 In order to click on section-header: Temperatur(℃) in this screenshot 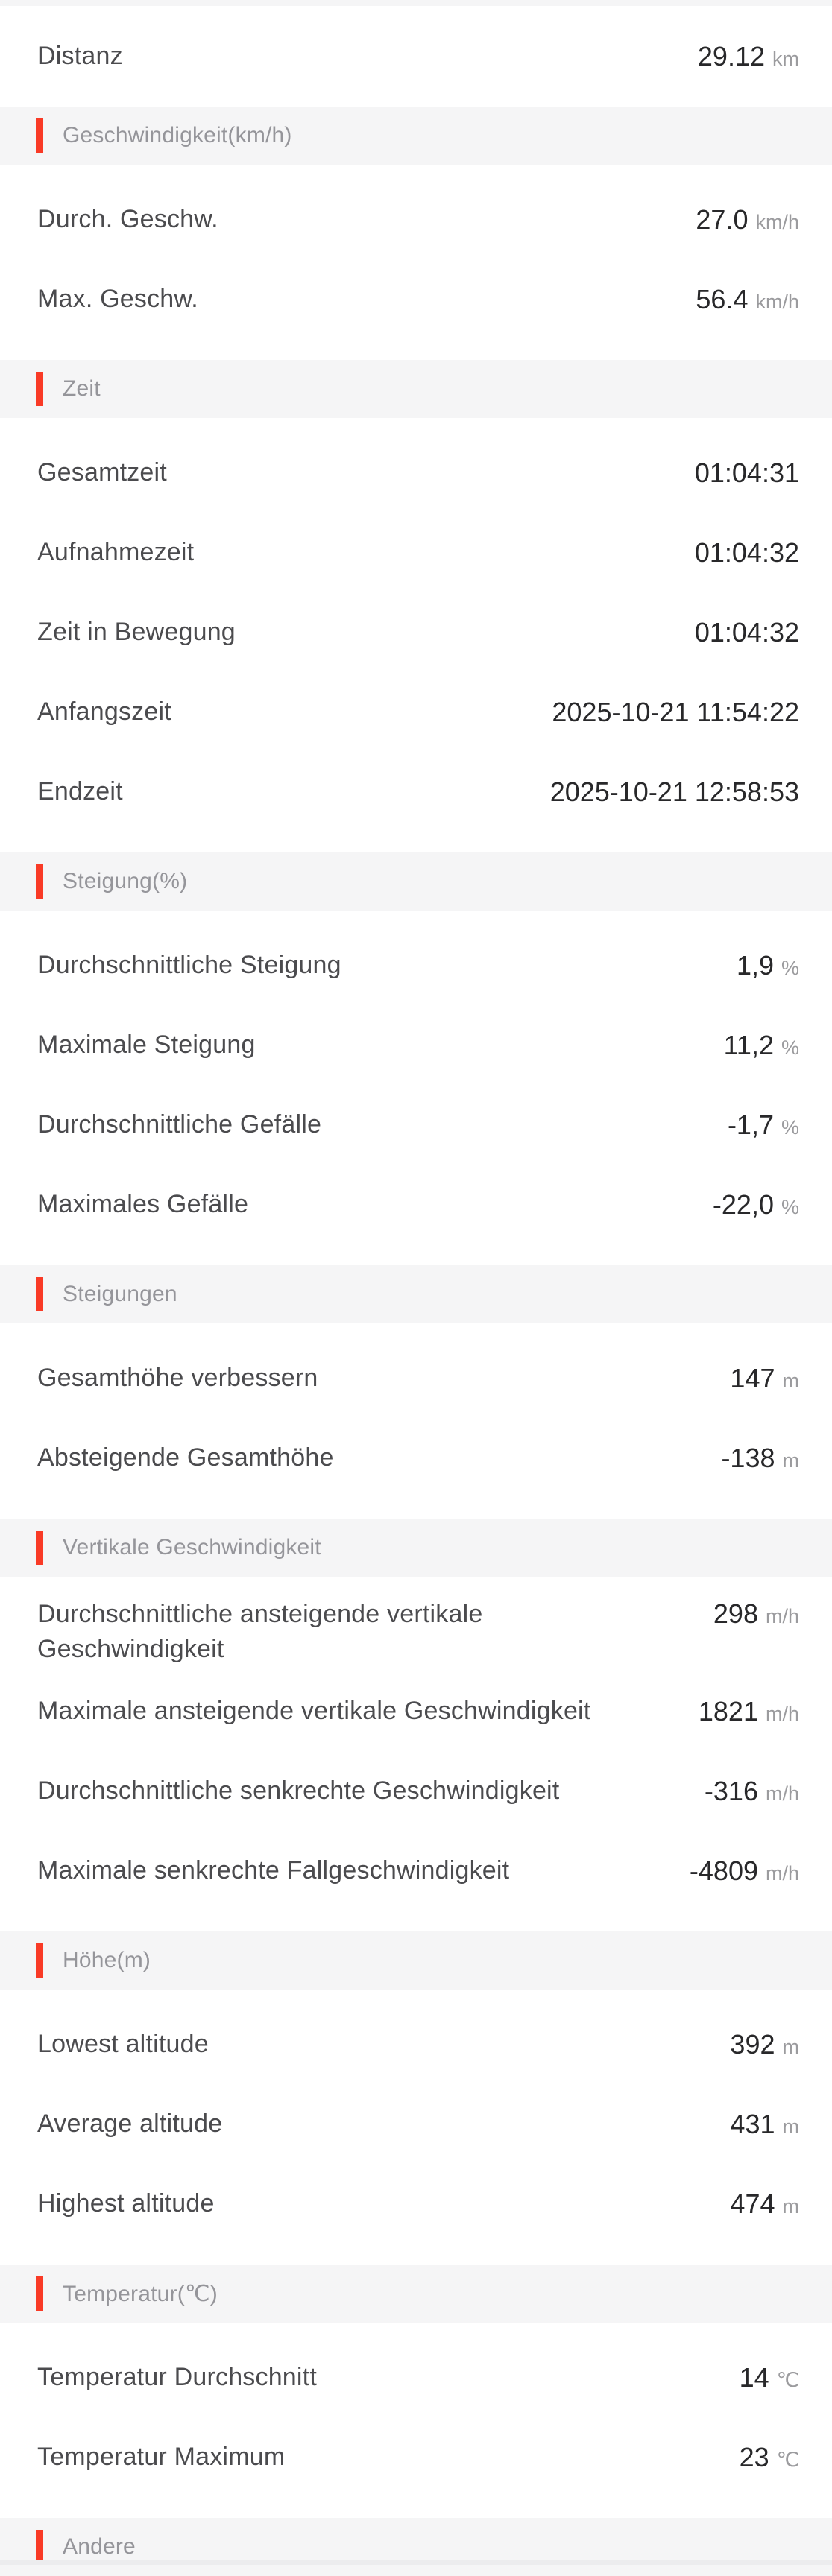, I will do `click(416, 2294)`.